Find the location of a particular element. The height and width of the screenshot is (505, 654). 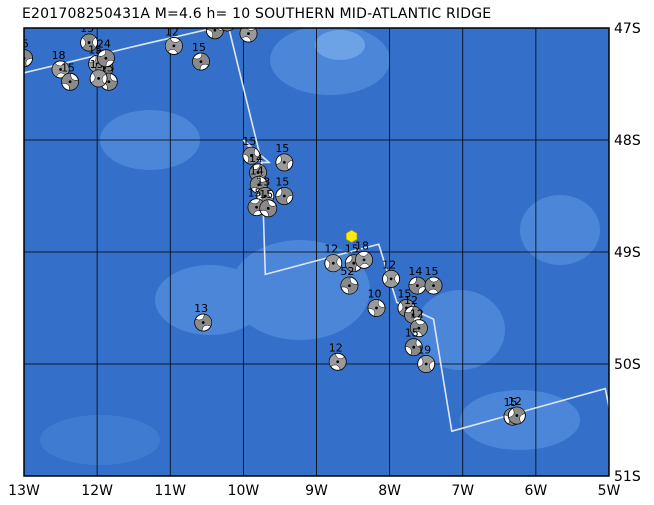

lon-tick-label: 10W is located at coordinates (244, 491).